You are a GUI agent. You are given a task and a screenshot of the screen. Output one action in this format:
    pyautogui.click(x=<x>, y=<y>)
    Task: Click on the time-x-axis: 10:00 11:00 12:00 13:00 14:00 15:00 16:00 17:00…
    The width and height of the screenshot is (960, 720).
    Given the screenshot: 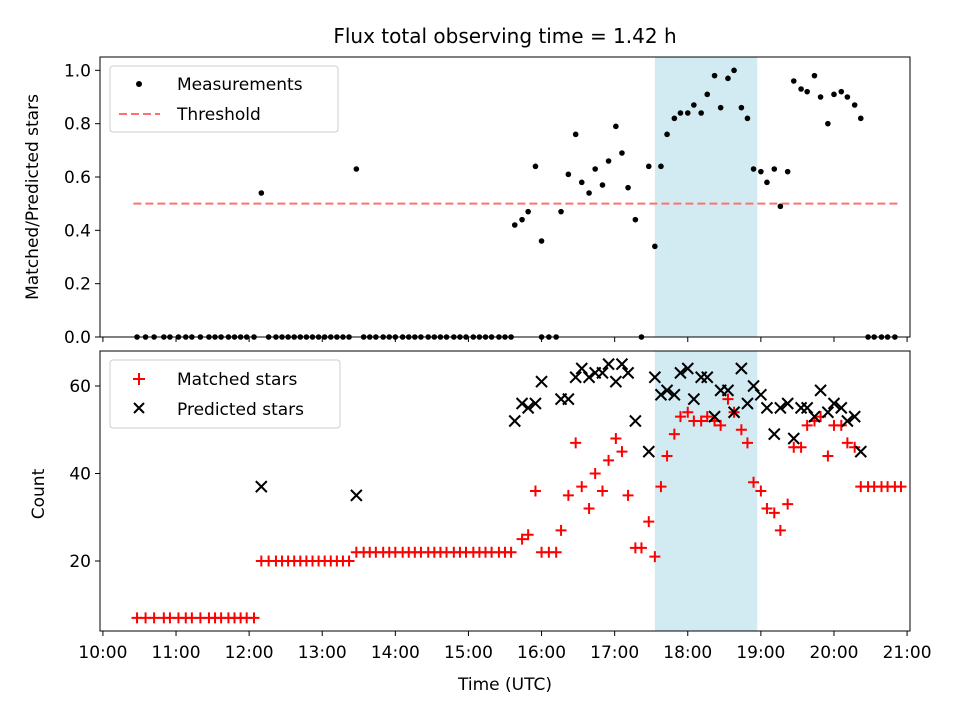 What is the action you would take?
    pyautogui.click(x=505, y=647)
    